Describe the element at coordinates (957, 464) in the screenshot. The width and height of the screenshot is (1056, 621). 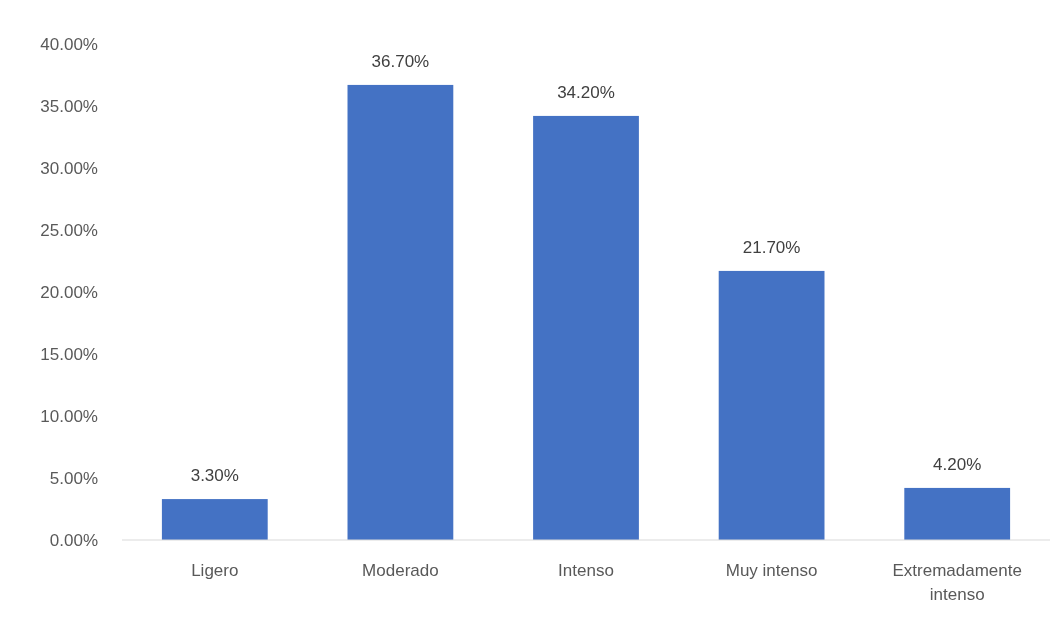
I see `data-label: 4.20%` at that location.